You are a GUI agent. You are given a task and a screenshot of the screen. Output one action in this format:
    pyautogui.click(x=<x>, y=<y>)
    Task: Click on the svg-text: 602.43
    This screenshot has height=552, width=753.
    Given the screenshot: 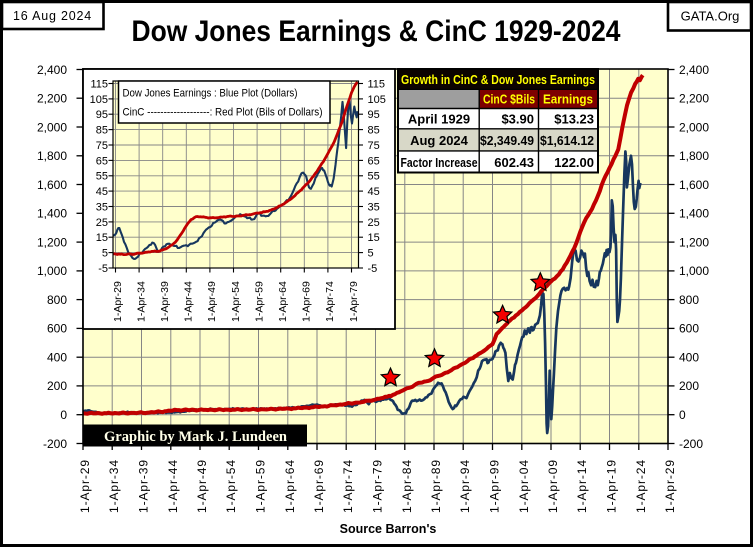 What is the action you would take?
    pyautogui.click(x=514, y=162)
    